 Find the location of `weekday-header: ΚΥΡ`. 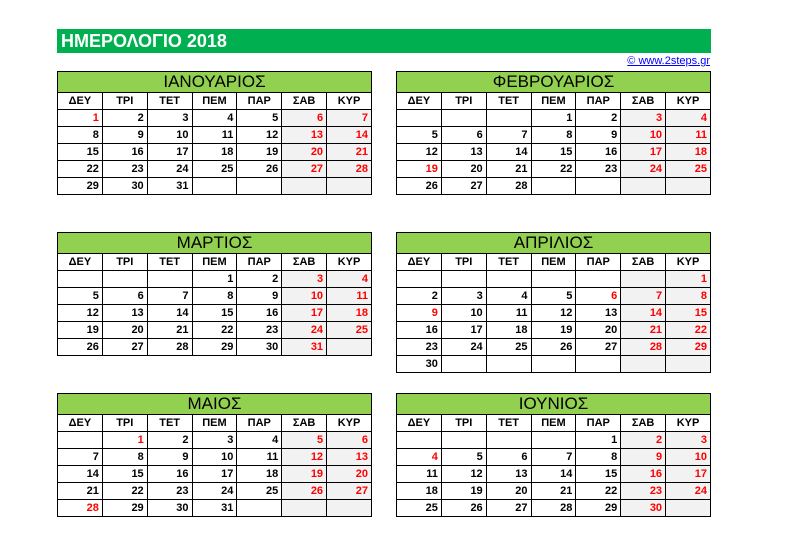

weekday-header: ΚΥΡ is located at coordinates (688, 101).